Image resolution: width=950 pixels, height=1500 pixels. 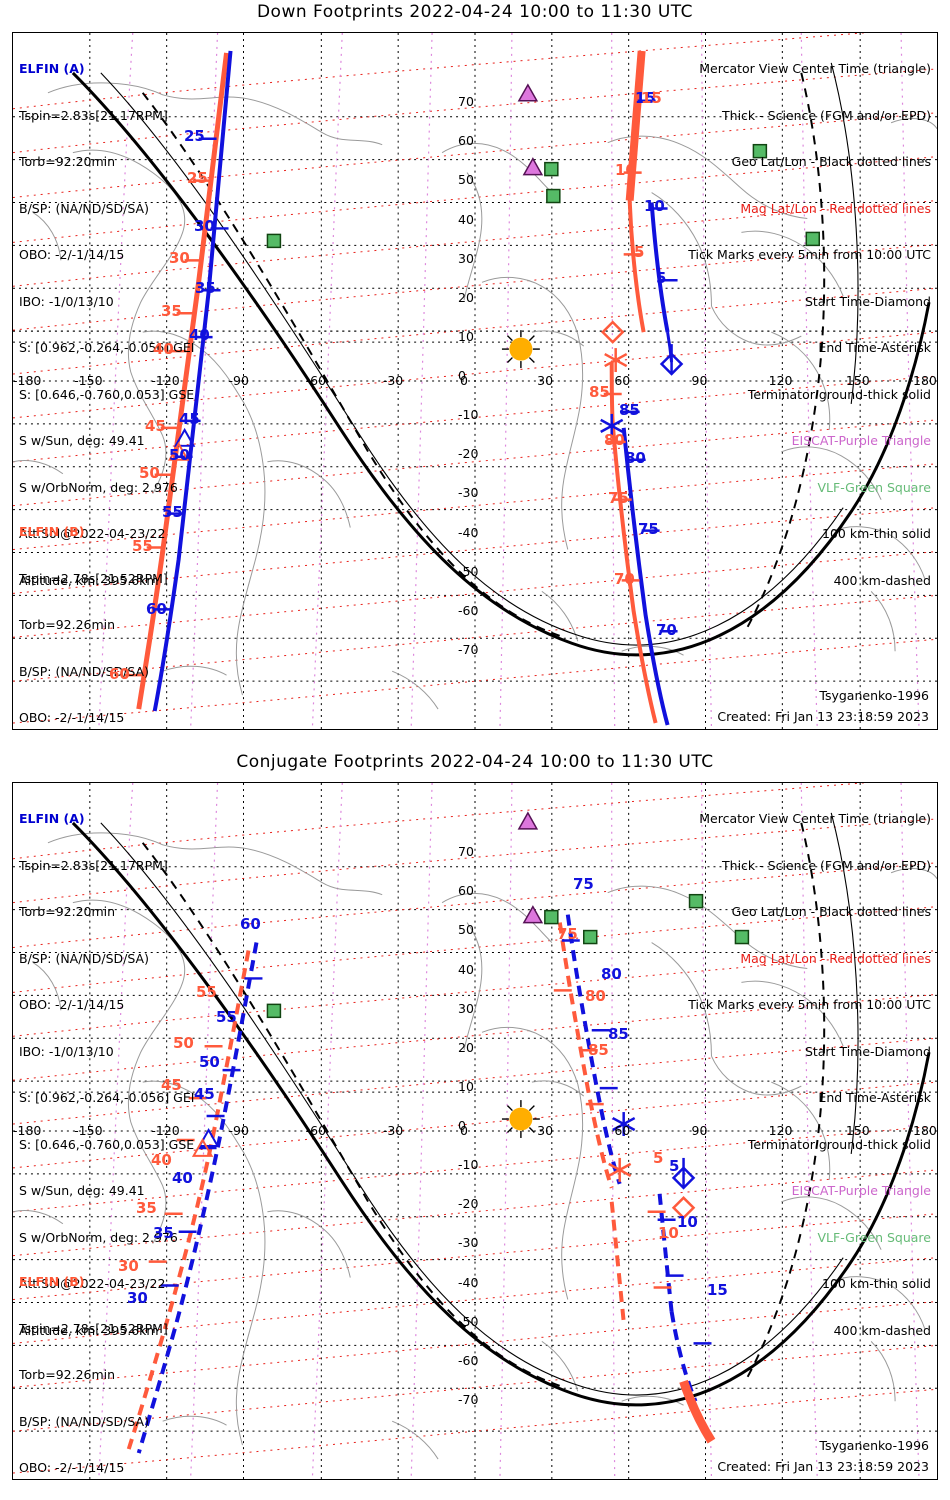 What do you see at coordinates (84, 208) in the screenshot?
I see `info-a-line-2: B/SP: (NA/ND/SD/SA)` at bounding box center [84, 208].